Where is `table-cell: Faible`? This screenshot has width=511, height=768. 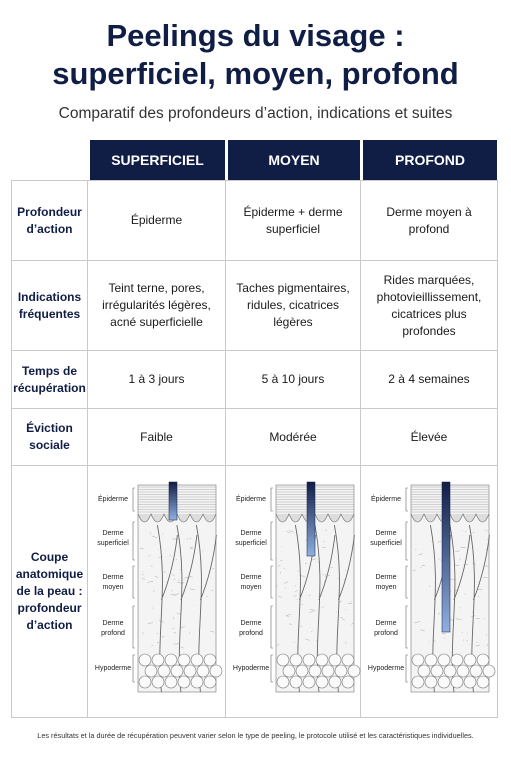 table-cell: Faible is located at coordinates (157, 437).